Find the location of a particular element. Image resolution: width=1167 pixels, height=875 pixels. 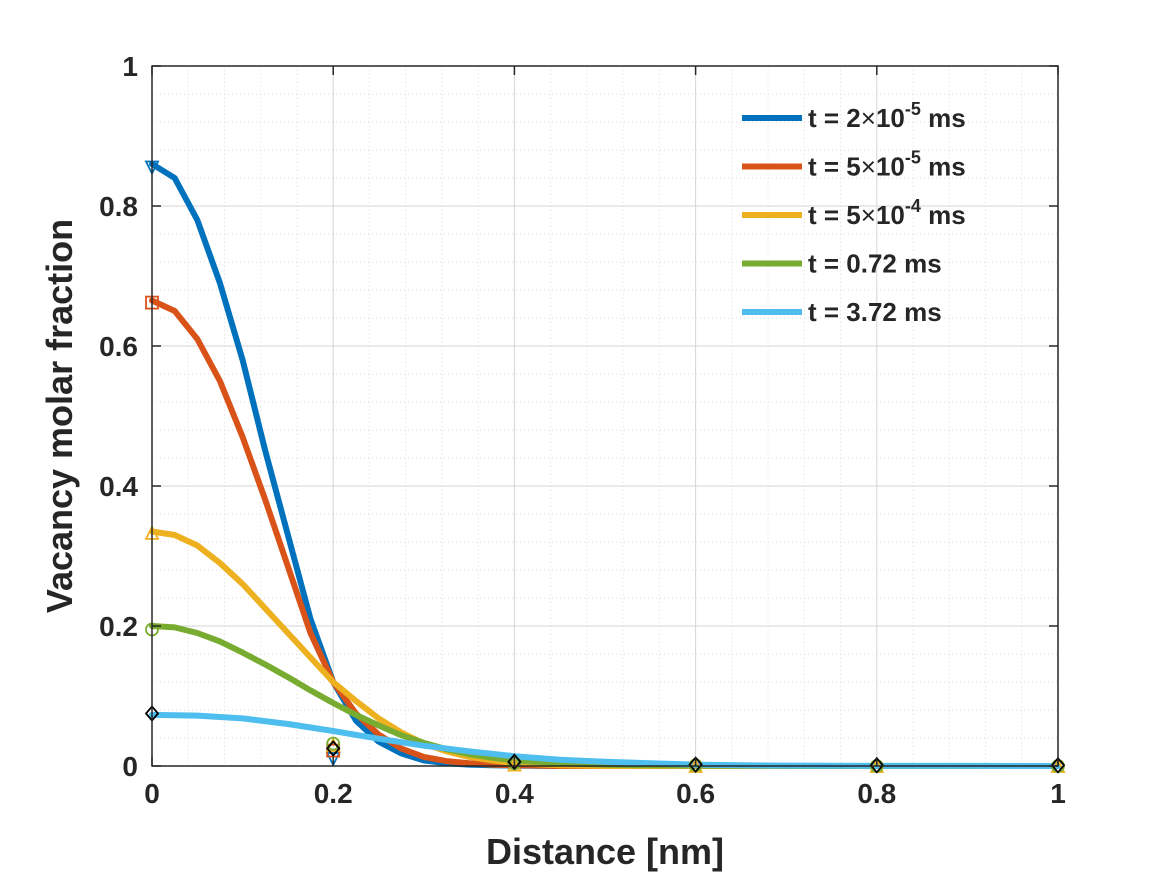

x-tick-label: 0.2 is located at coordinates (333, 793).